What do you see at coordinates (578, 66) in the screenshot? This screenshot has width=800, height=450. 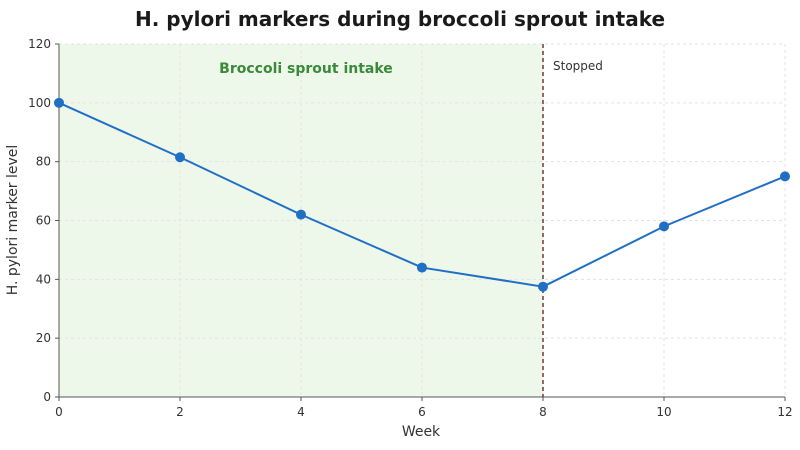 I see `vertical-marker-label: Stopped` at bounding box center [578, 66].